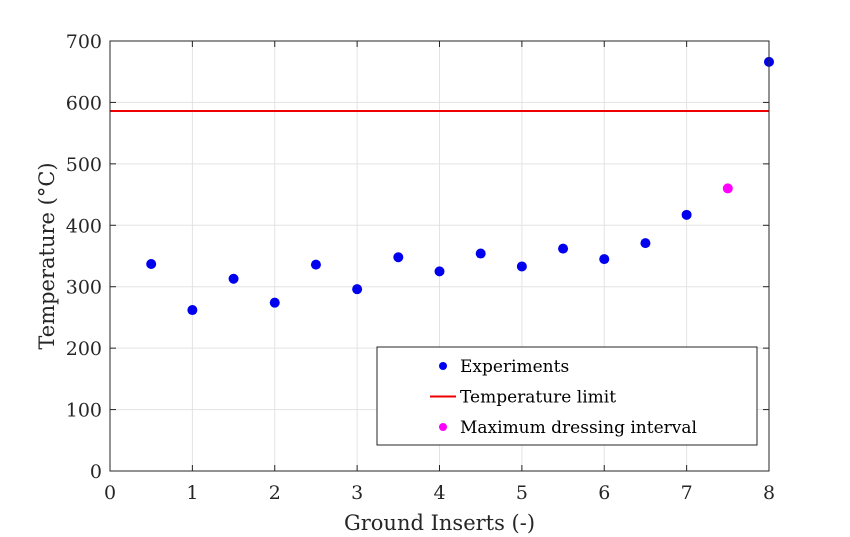 The width and height of the screenshot is (850, 537). I want to click on x-tick-label: 4, so click(439, 493).